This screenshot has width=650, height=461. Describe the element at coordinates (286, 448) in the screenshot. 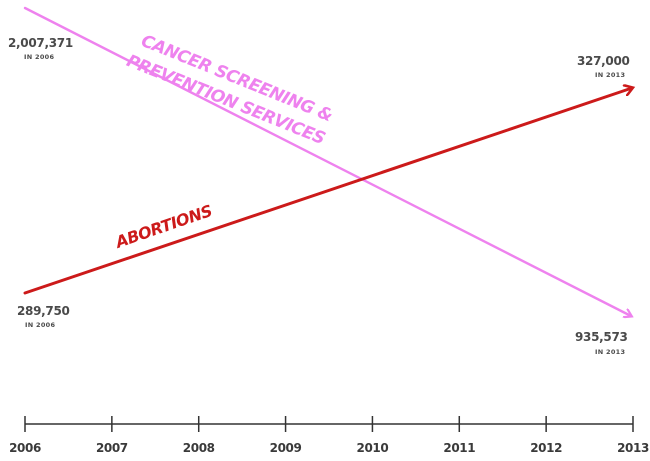

I see `x-tick-label: 2009` at that location.